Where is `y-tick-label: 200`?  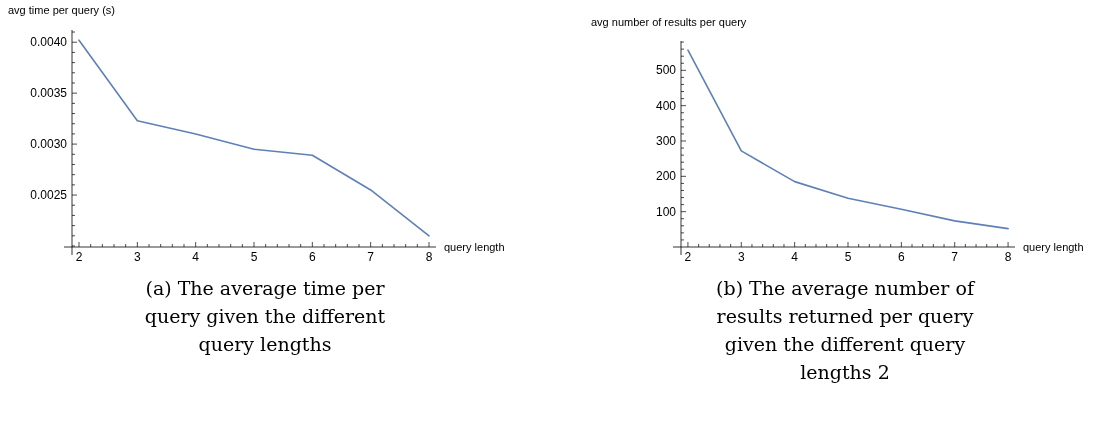
y-tick-label: 200 is located at coordinates (666, 176).